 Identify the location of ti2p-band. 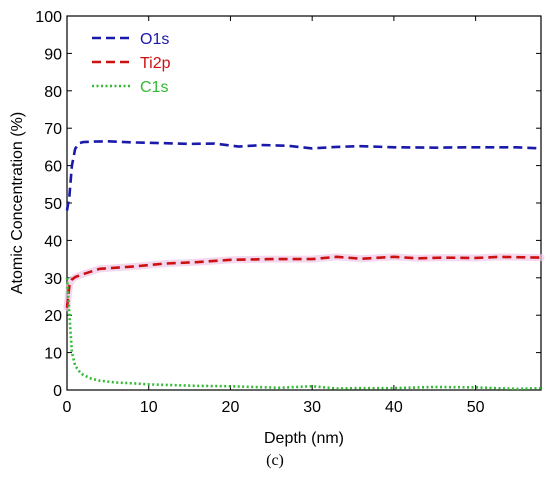
(304, 282).